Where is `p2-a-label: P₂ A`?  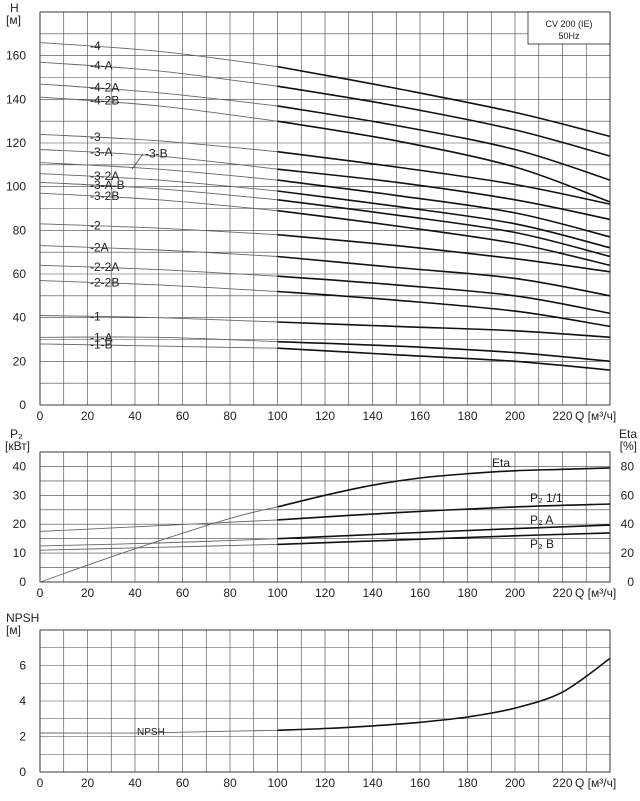 p2-a-label: P₂ A is located at coordinates (541, 520).